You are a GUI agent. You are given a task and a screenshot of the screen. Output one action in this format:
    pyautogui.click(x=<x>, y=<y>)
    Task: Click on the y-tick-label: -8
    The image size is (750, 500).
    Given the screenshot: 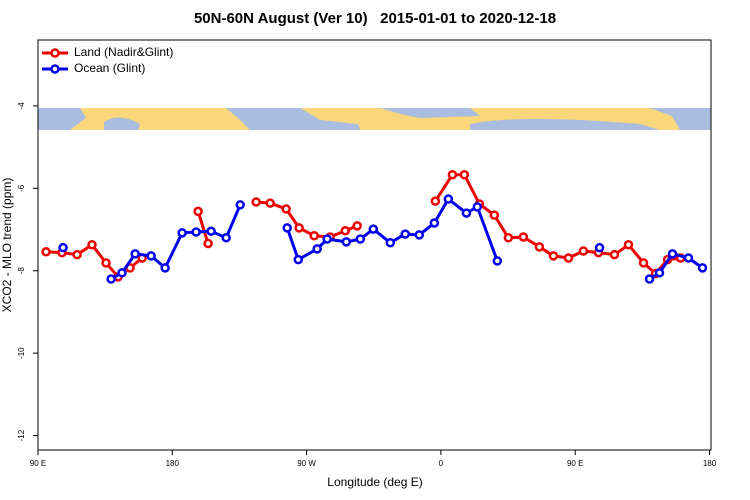 What is the action you would take?
    pyautogui.click(x=21, y=271)
    